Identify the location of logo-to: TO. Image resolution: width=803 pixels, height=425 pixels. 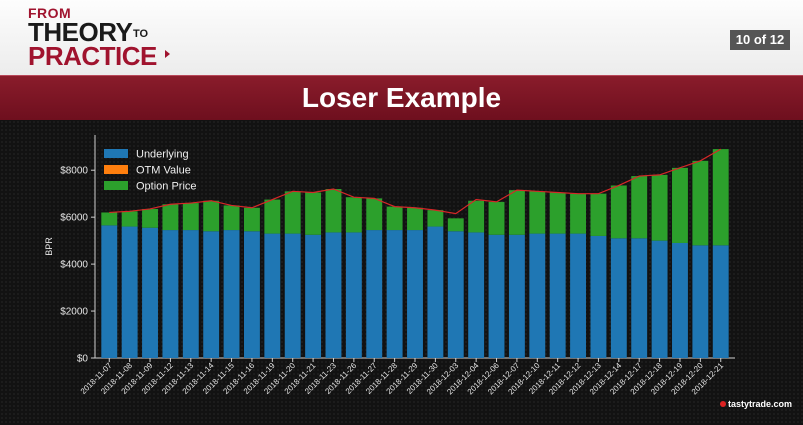
(141, 34).